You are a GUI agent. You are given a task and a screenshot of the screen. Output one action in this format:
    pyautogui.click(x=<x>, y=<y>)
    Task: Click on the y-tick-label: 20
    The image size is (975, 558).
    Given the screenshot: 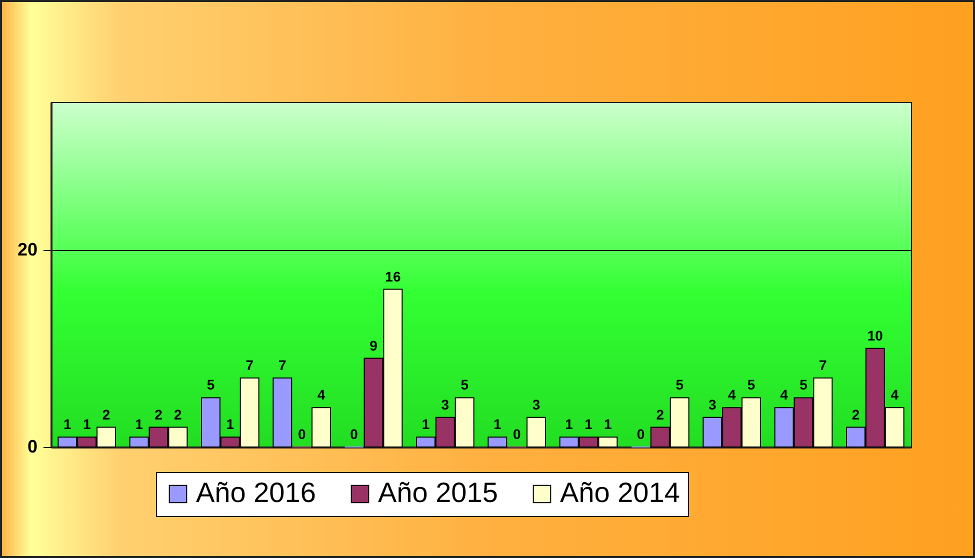 What is the action you would take?
    pyautogui.click(x=27, y=249)
    